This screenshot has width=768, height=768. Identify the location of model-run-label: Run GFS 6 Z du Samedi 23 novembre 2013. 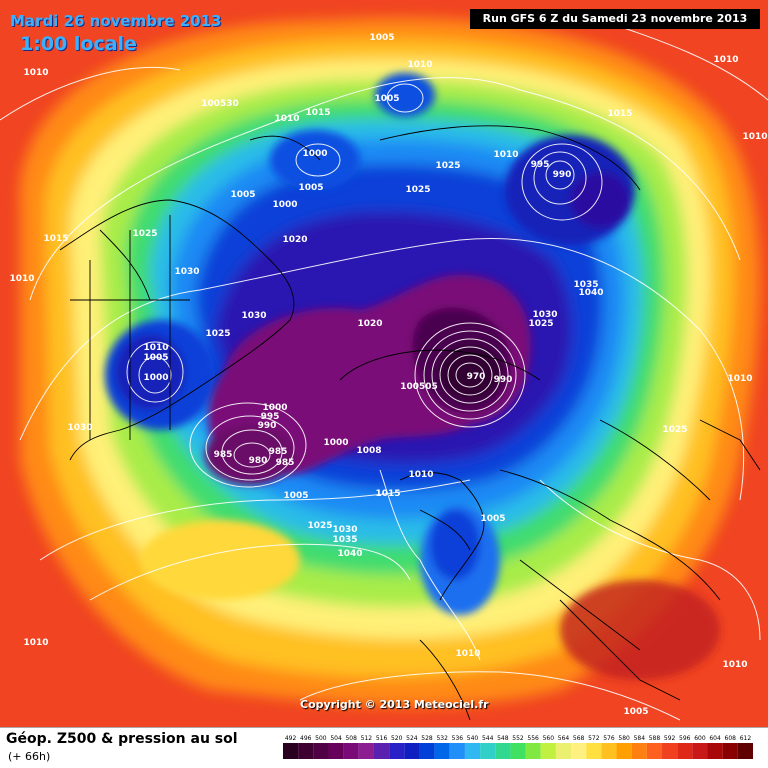
(615, 19).